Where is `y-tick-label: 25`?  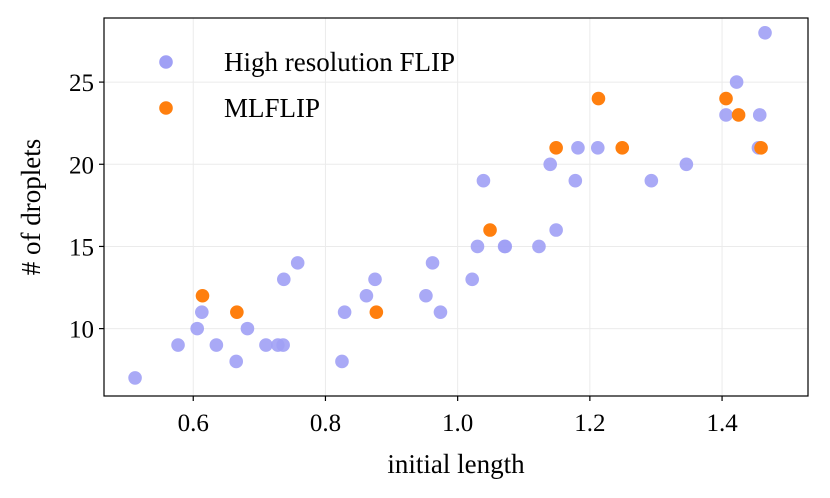 y-tick-label: 25 is located at coordinates (81, 83).